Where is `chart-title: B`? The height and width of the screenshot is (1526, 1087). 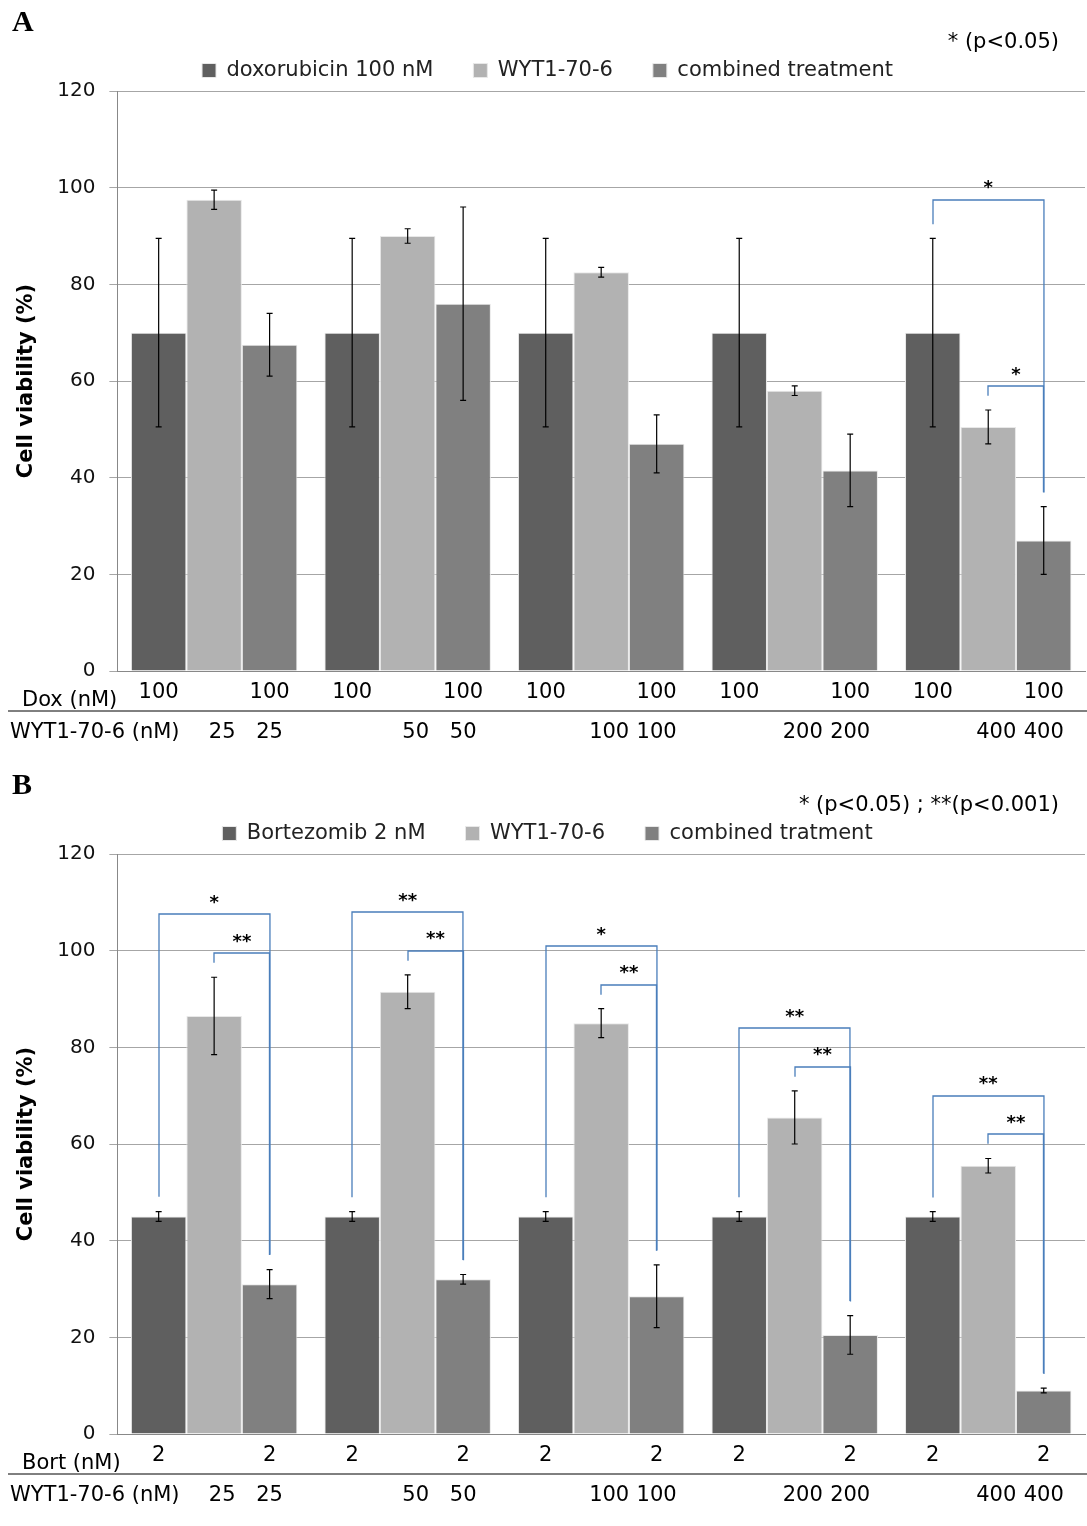 chart-title: B is located at coordinates (22, 783).